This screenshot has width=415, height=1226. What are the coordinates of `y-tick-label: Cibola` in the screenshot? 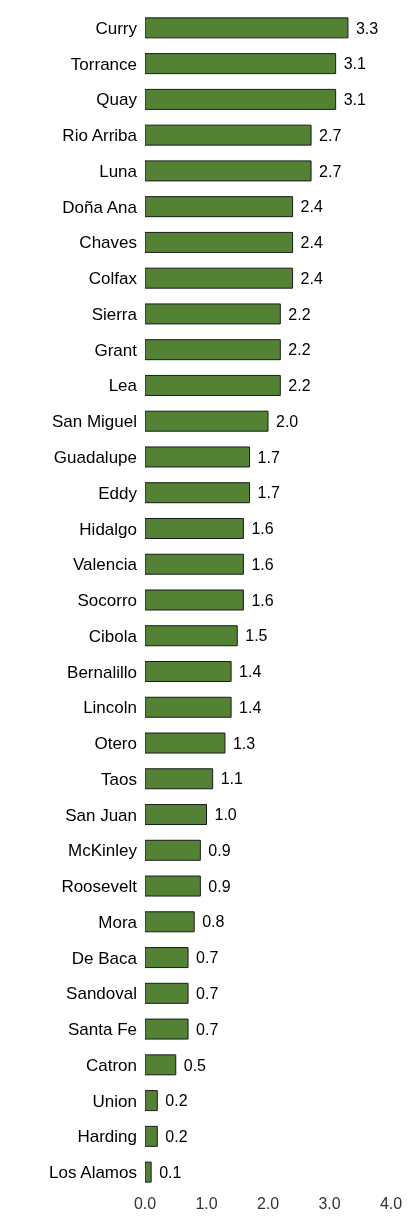 It's located at (113, 636).